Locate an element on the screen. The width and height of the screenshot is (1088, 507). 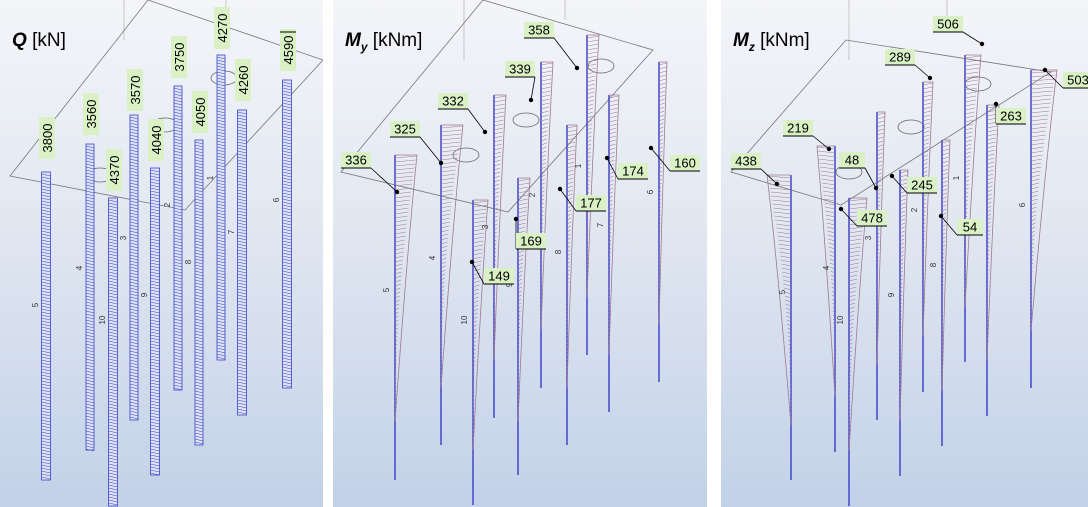
axial-force-value: 3560 is located at coordinates (91, 114).